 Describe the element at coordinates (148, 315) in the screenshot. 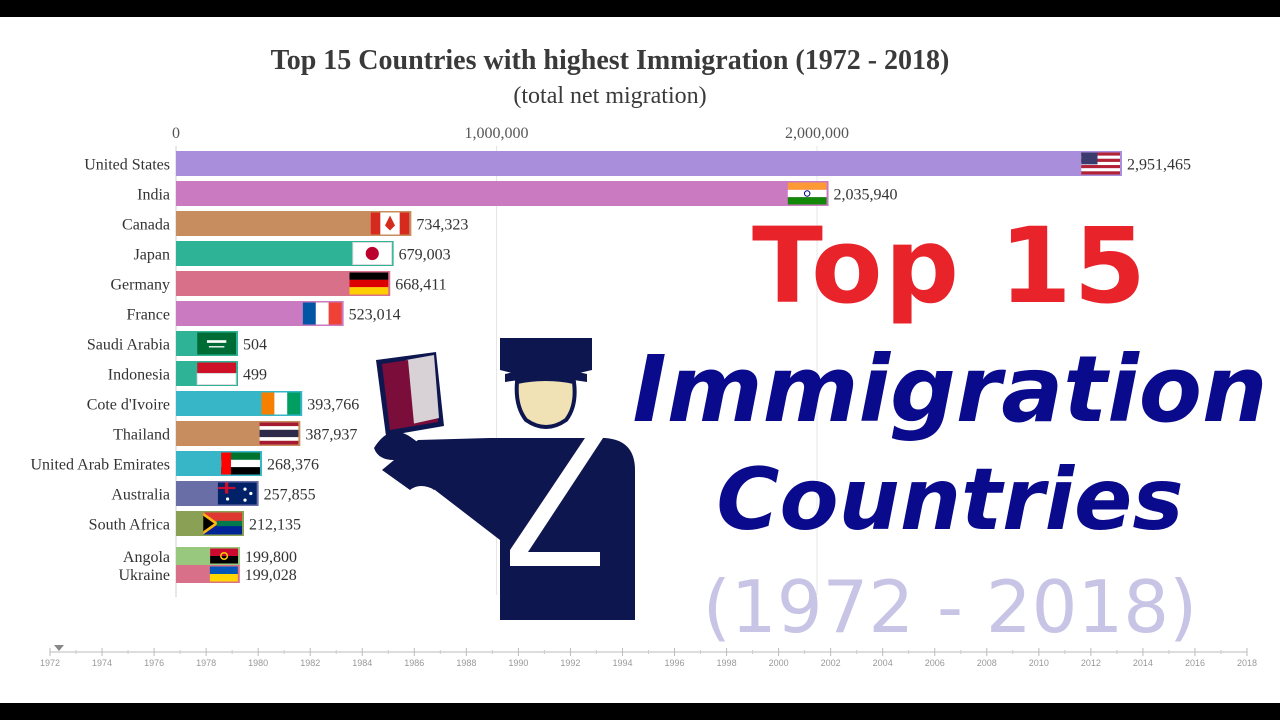

I see `category-label: France` at that location.